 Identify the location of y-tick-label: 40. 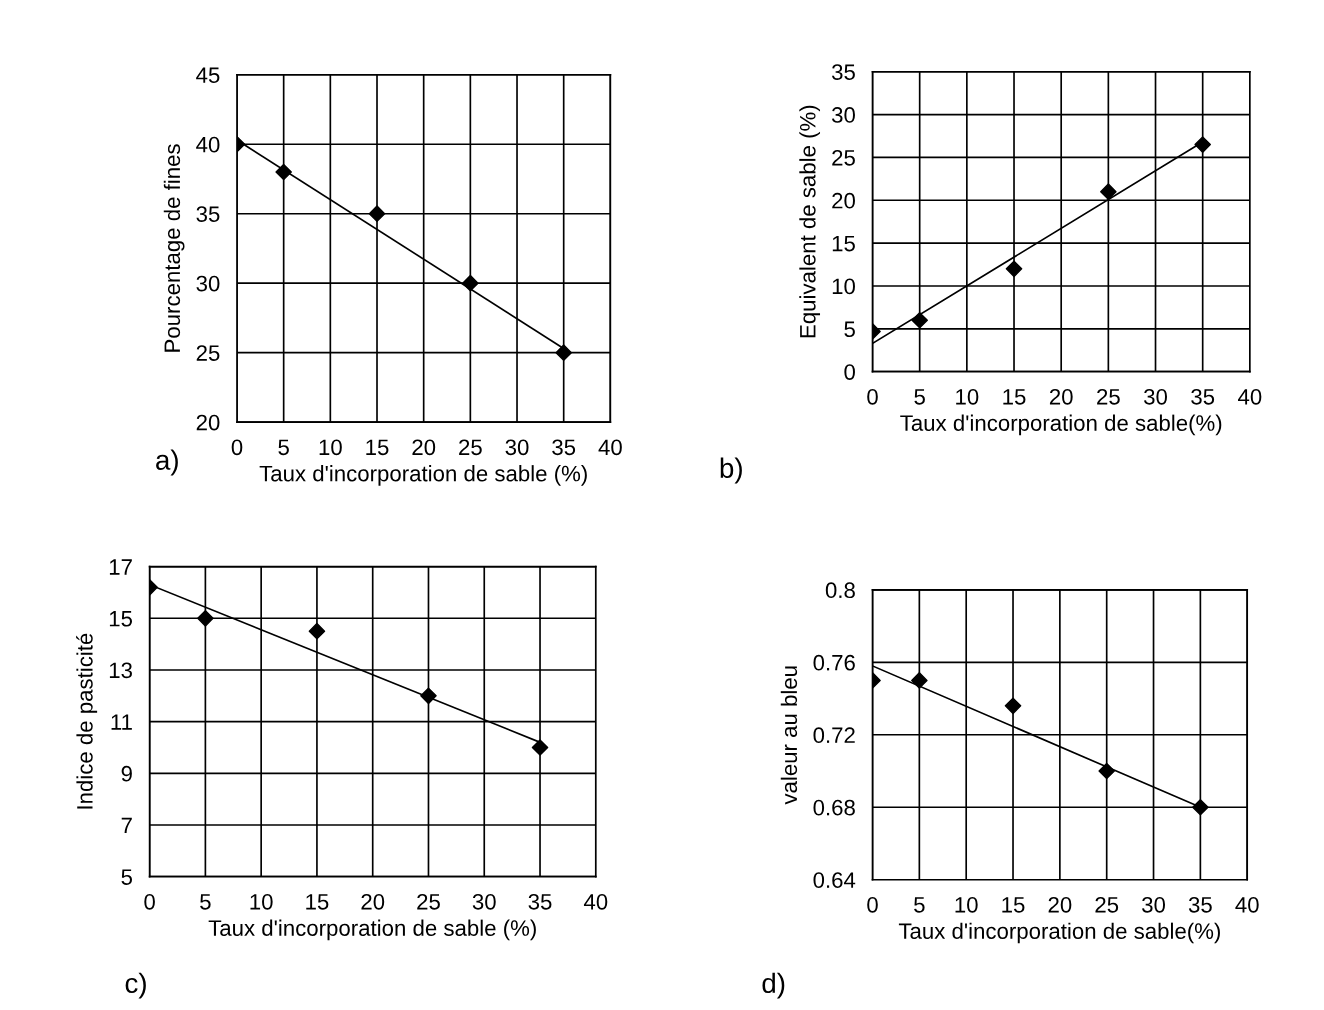
(208, 144).